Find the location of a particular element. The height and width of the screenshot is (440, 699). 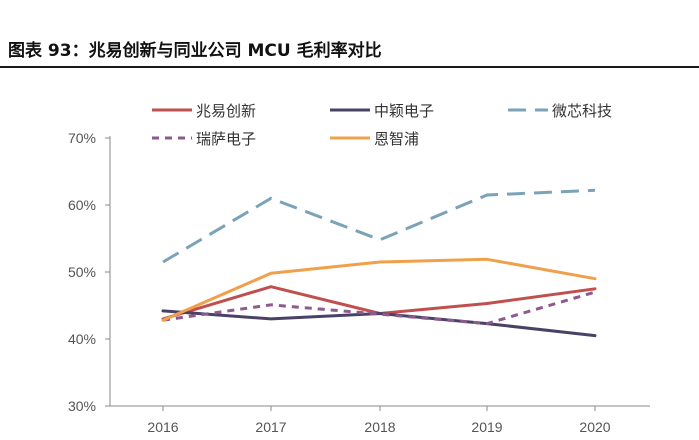

legend-label: 瑞萨电子 is located at coordinates (226, 139).